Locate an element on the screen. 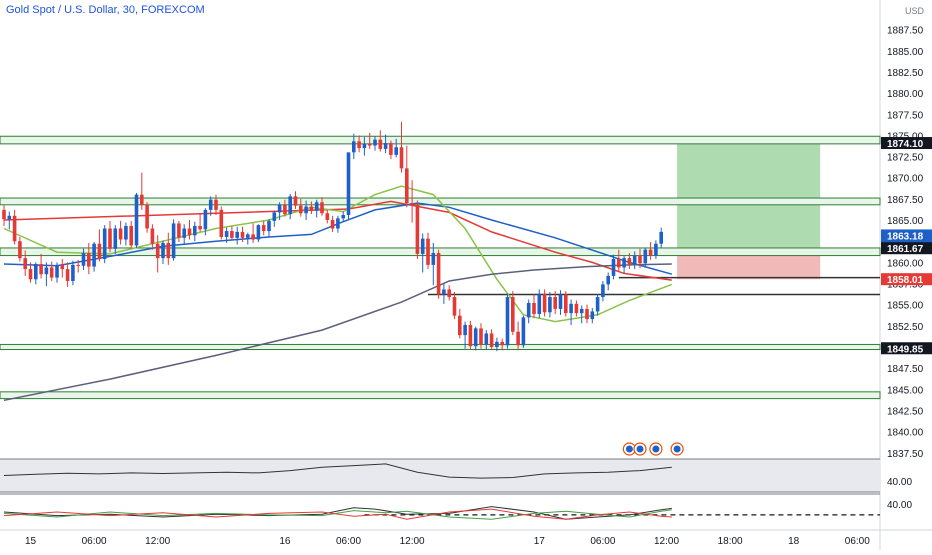 This screenshot has width=932, height=555. x-tick-label: 18 is located at coordinates (794, 541).